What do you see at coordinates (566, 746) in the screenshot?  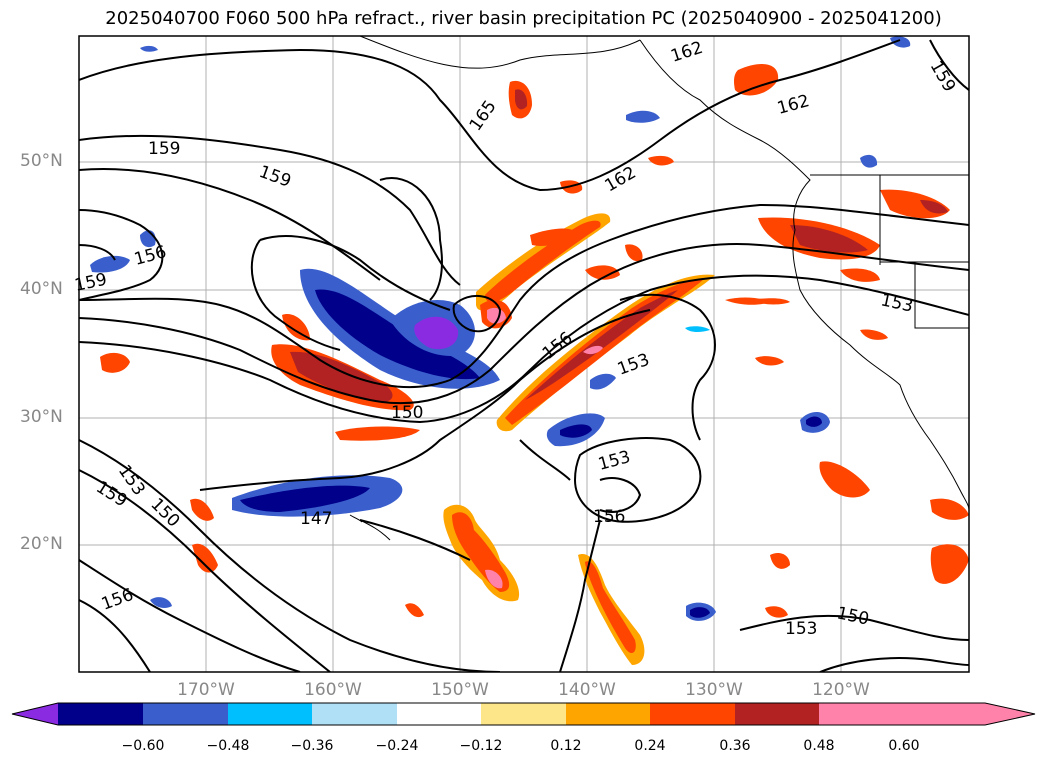 I see `colorbar-tick-label: 0.12` at bounding box center [566, 746].